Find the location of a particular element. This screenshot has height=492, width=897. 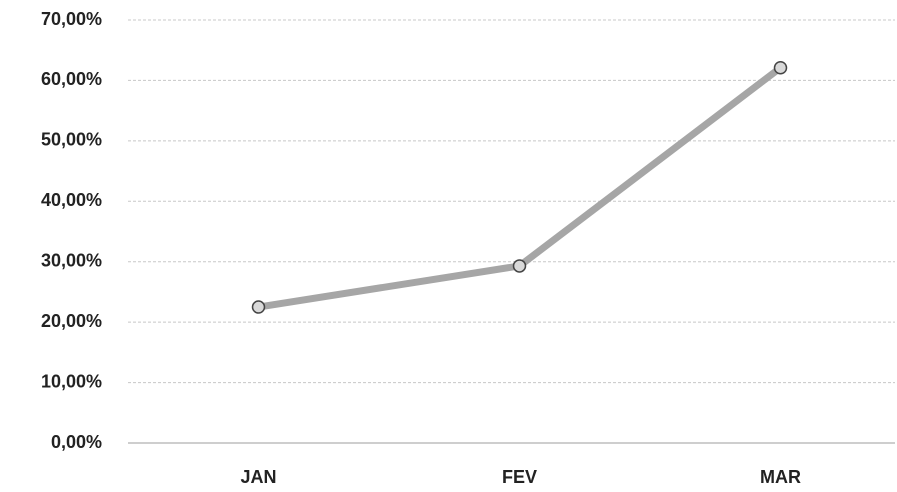

y-tick-label: 40,00% is located at coordinates (71, 200).